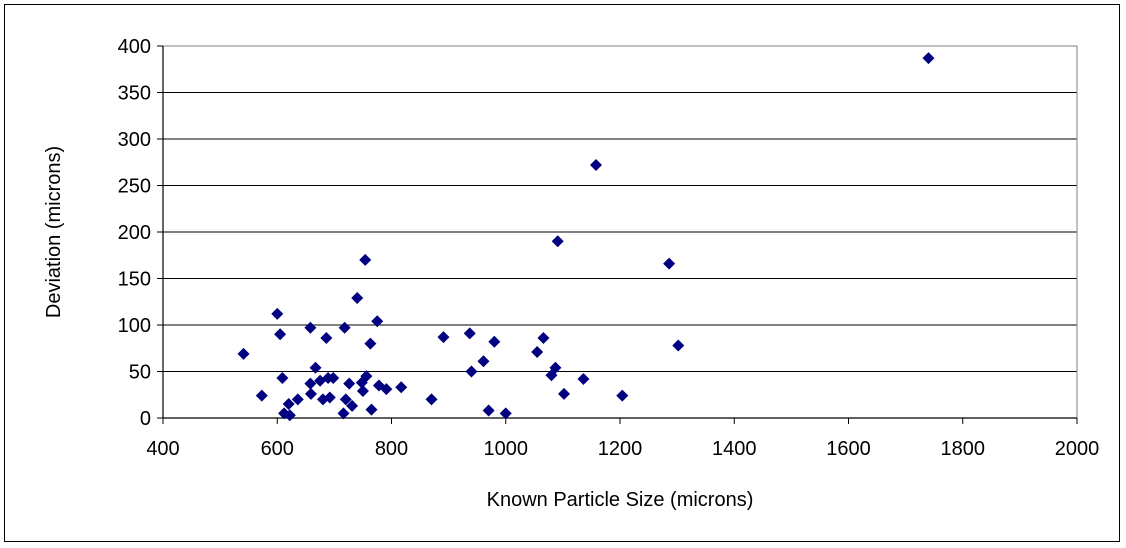 This screenshot has height=548, width=1126. Describe the element at coordinates (734, 449) in the screenshot. I see `x-tick-label: 1400` at that location.